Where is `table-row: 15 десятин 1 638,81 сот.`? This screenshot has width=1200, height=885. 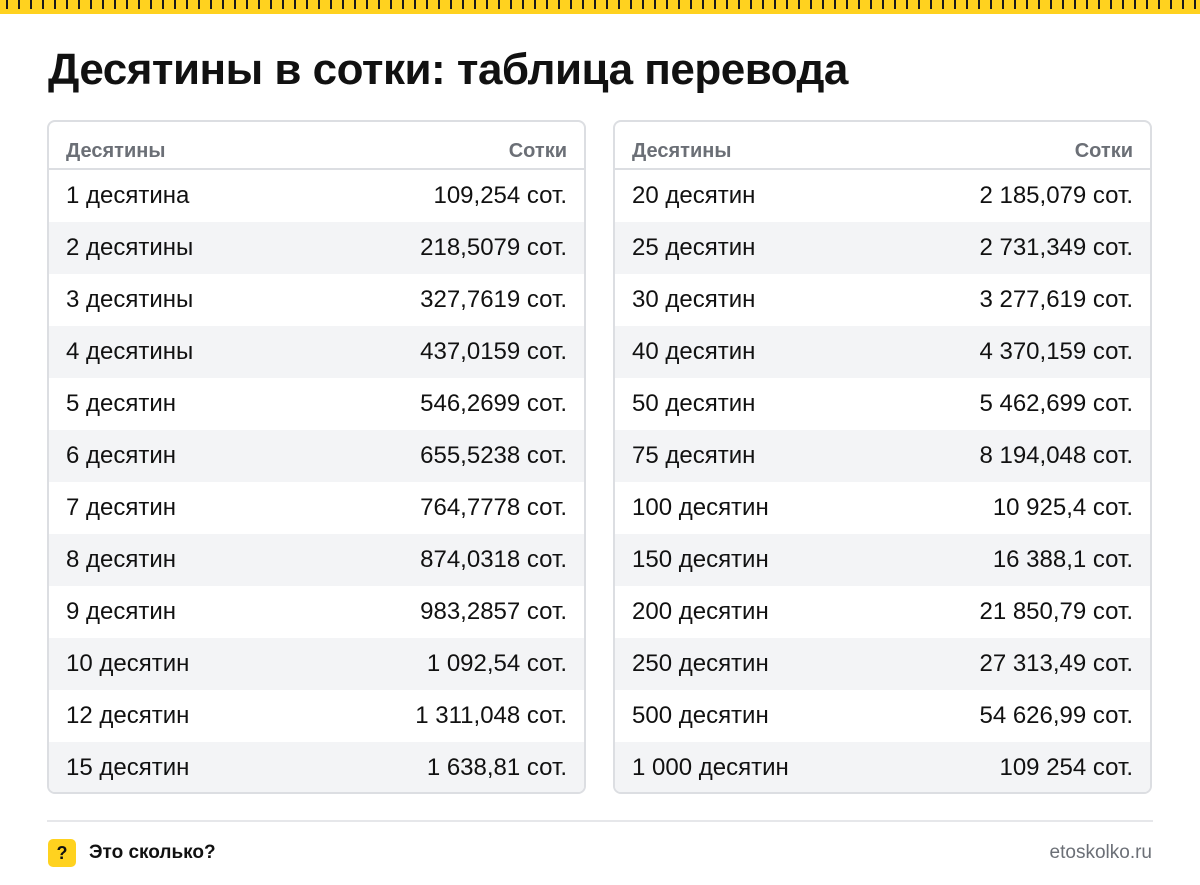 table-row: 15 десятин 1 638,81 сот. is located at coordinates (316, 767).